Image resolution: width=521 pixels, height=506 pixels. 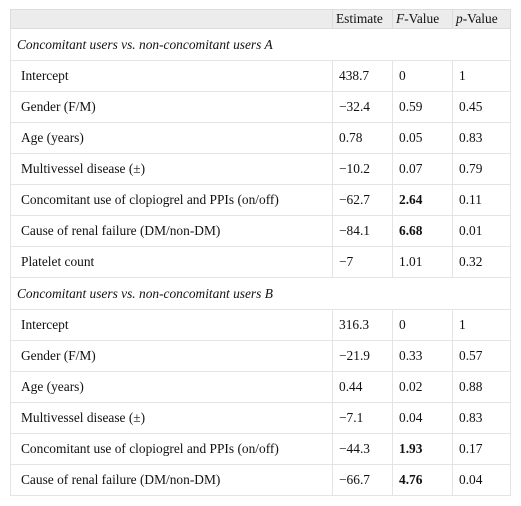 What do you see at coordinates (362, 231) in the screenshot?
I see `estimate-cell: −84.1` at bounding box center [362, 231].